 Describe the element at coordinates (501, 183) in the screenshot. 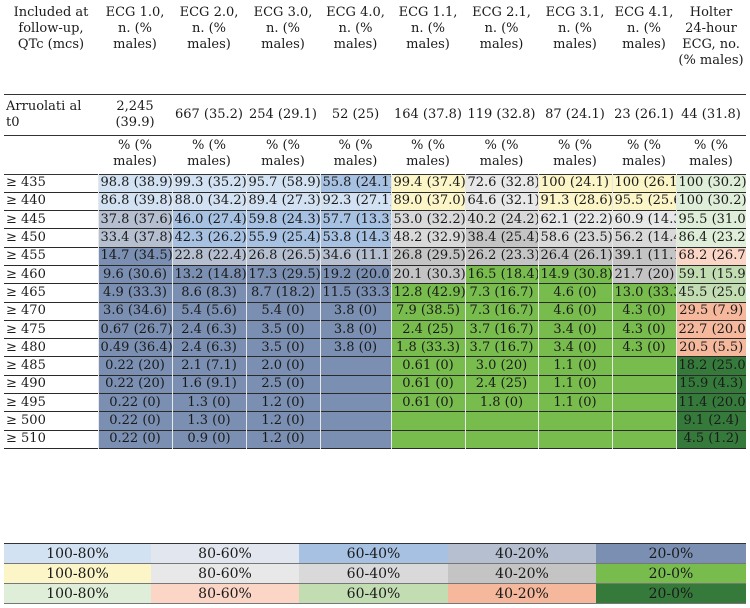

I see `table-cell: 72.6 (32.8)` at that location.